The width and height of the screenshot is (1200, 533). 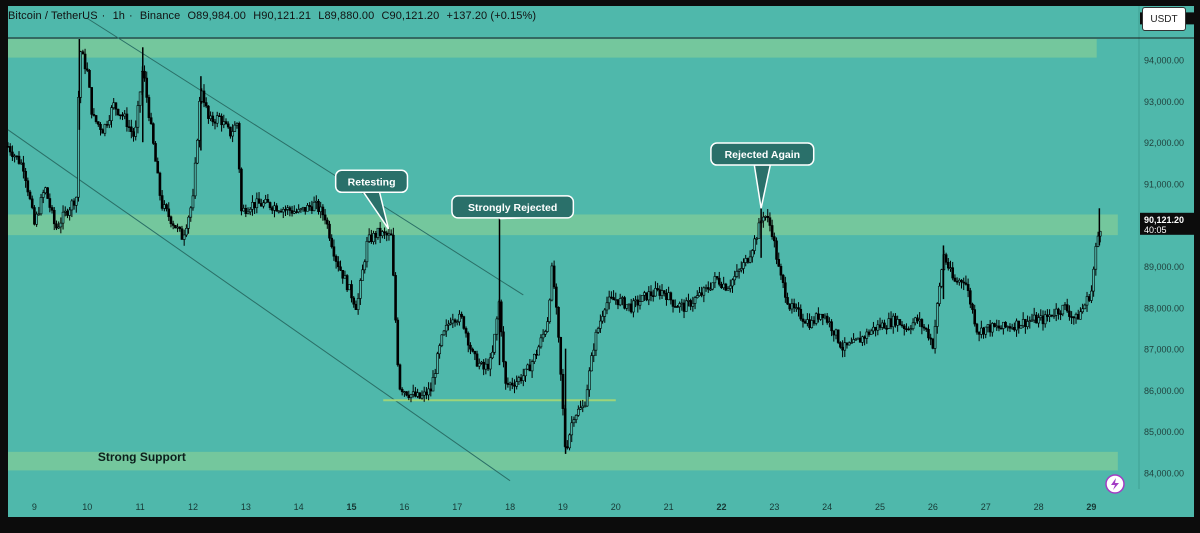 I want to click on time-scale, so click(x=601, y=503).